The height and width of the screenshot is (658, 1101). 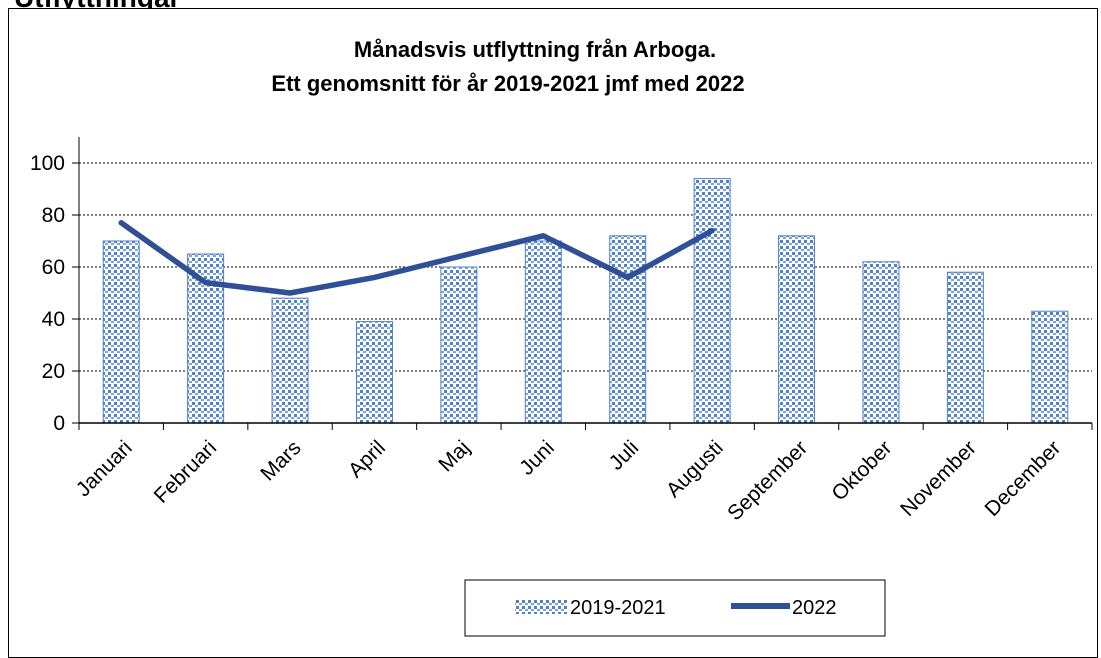 I want to click on x-tick-label: Mars, so click(x=280, y=460).